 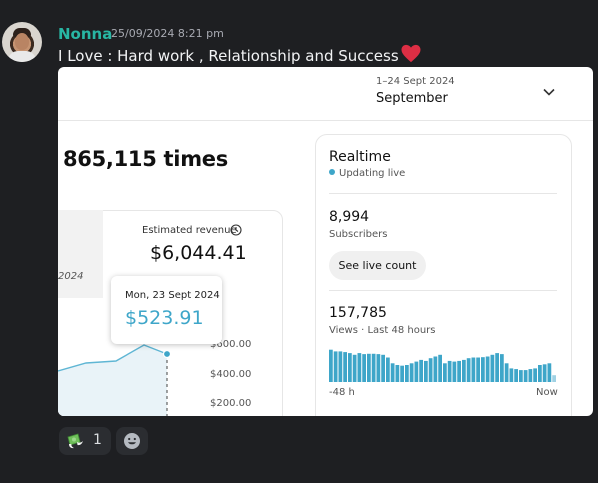 What do you see at coordinates (22, 32) in the screenshot?
I see `avatar-hair` at bounding box center [22, 32].